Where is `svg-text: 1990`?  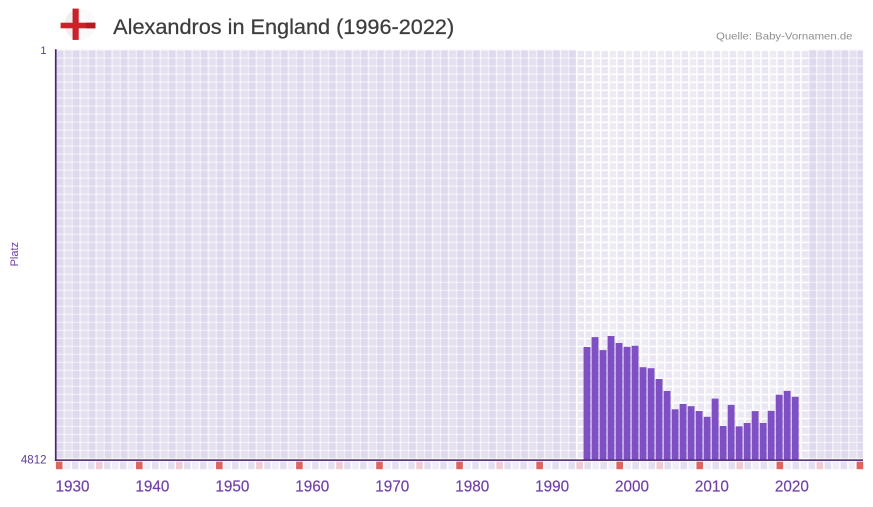 svg-text: 1990 is located at coordinates (552, 486).